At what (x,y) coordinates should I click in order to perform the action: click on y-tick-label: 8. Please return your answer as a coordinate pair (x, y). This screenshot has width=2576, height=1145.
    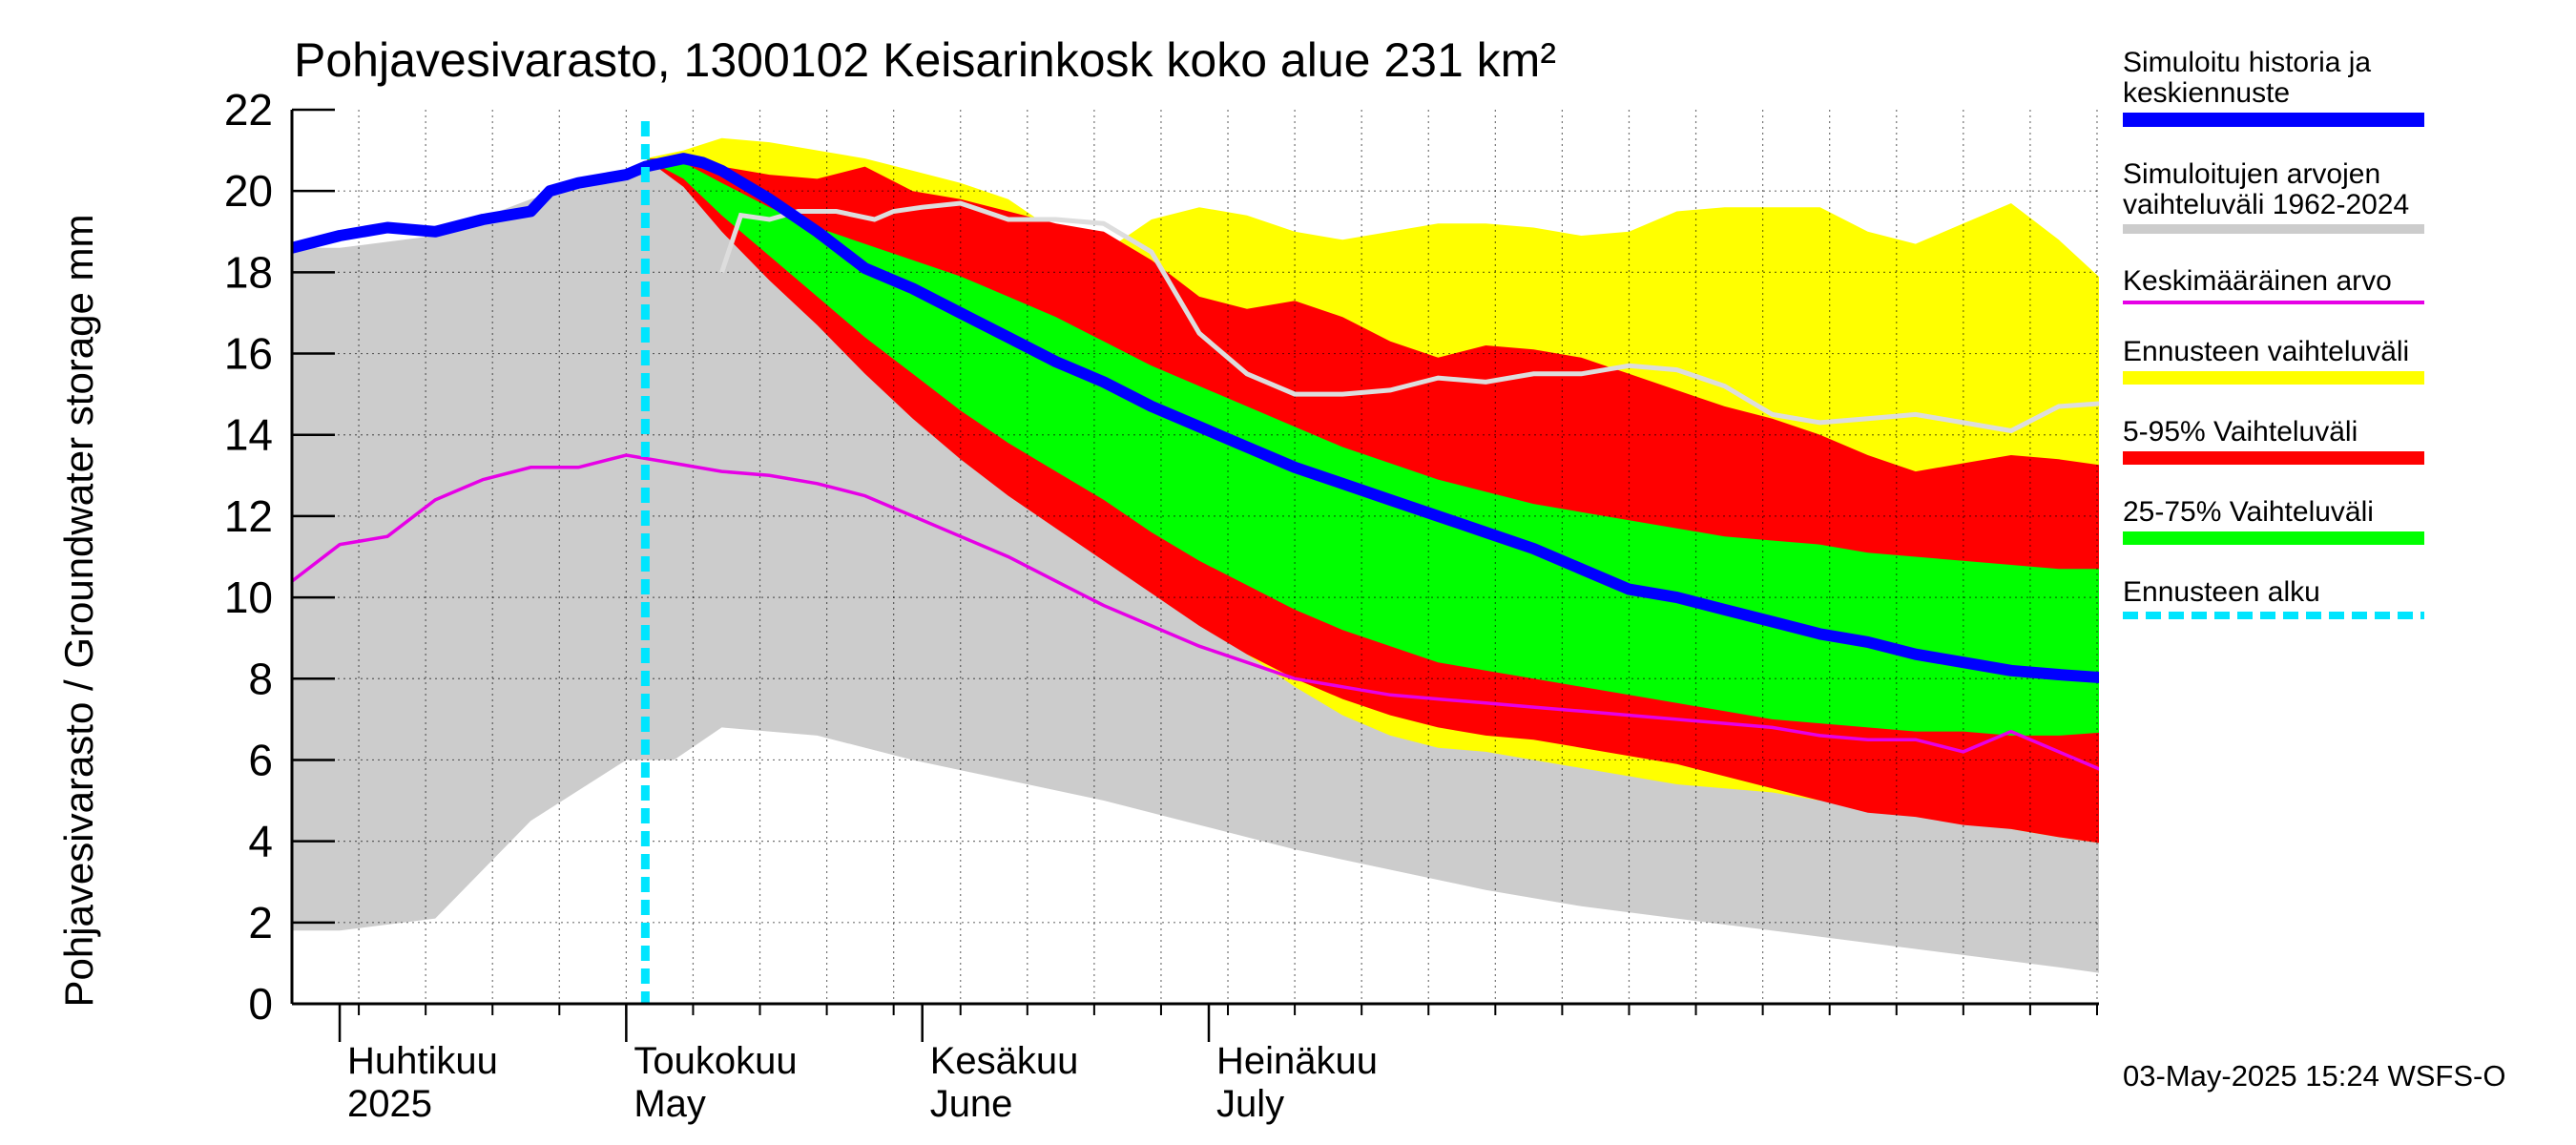
    Looking at the image, I should click on (260, 678).